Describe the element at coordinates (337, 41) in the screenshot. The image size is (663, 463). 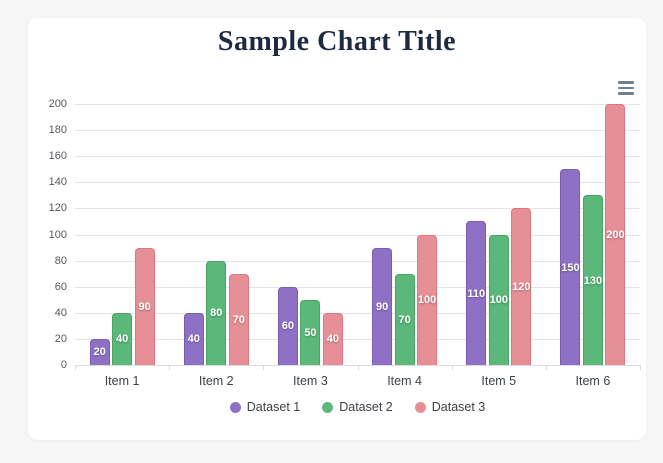
I see `chart-title: Sample Chart Title` at that location.